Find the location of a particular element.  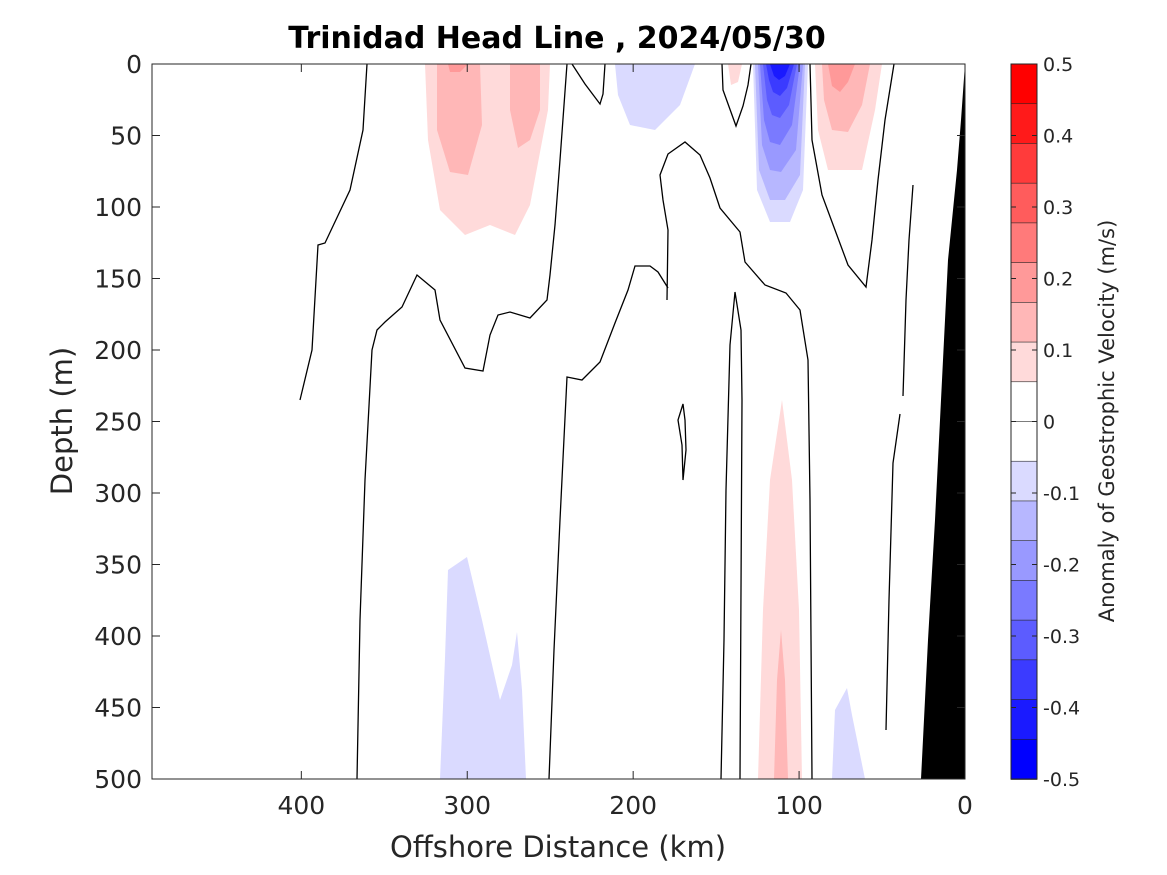

bathymetry-fill is located at coordinates (943, 421).